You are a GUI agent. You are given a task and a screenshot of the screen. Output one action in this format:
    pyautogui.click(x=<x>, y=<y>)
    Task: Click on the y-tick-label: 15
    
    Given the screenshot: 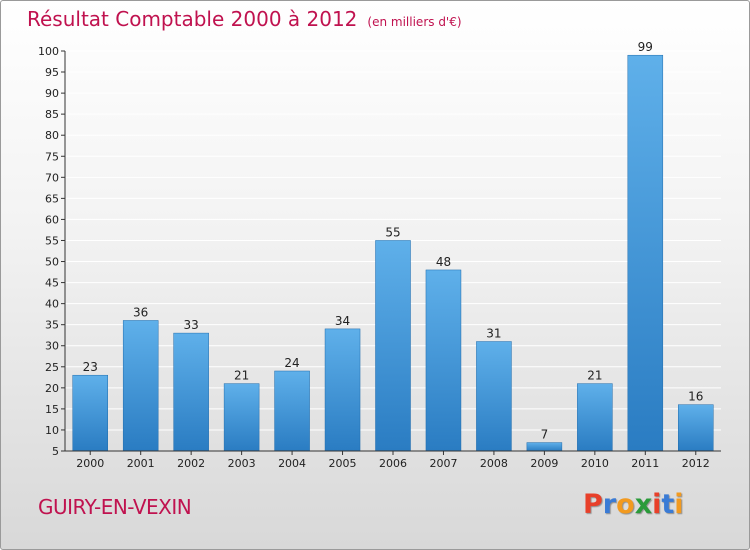 What is the action you would take?
    pyautogui.click(x=52, y=409)
    